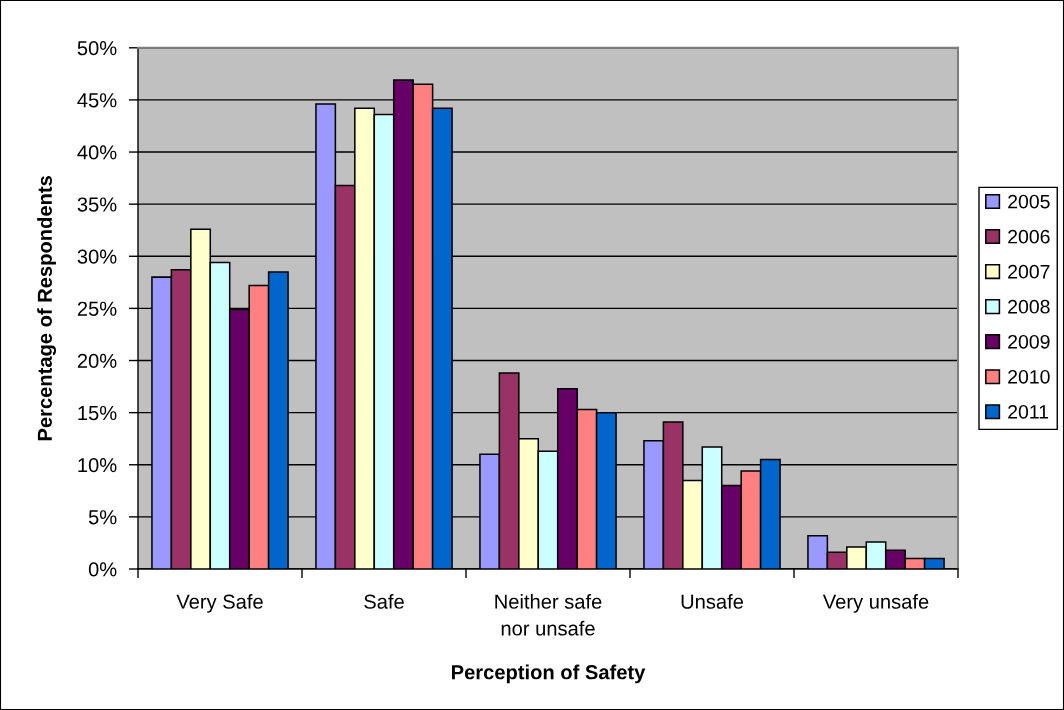 This screenshot has width=1064, height=710. What do you see at coordinates (97, 48) in the screenshot?
I see `y-tick-label: 50%` at bounding box center [97, 48].